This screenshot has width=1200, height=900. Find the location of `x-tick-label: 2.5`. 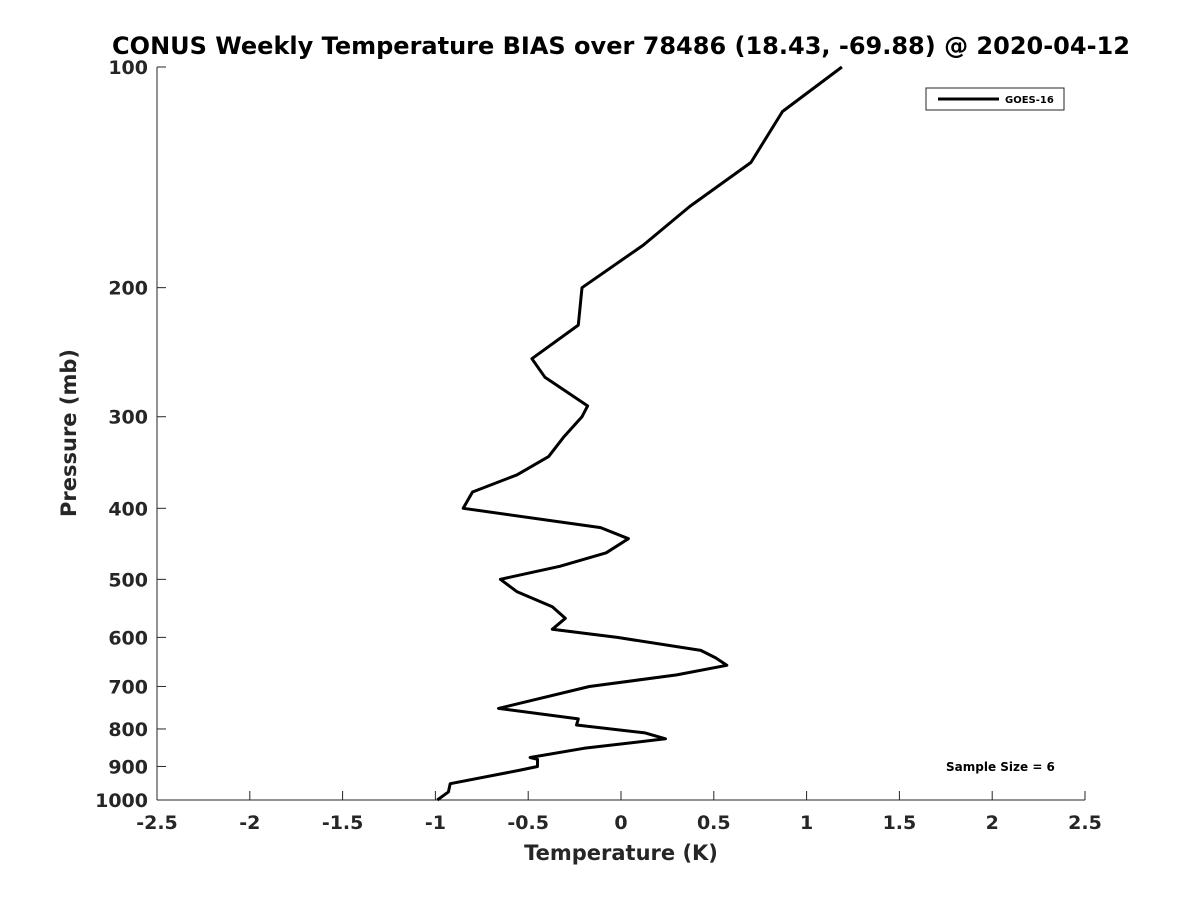

x-tick-label: 2.5 is located at coordinates (1085, 823).